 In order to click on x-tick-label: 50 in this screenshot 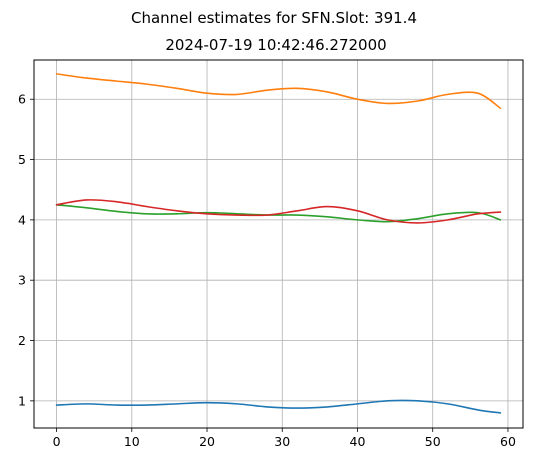, I will do `click(433, 441)`.